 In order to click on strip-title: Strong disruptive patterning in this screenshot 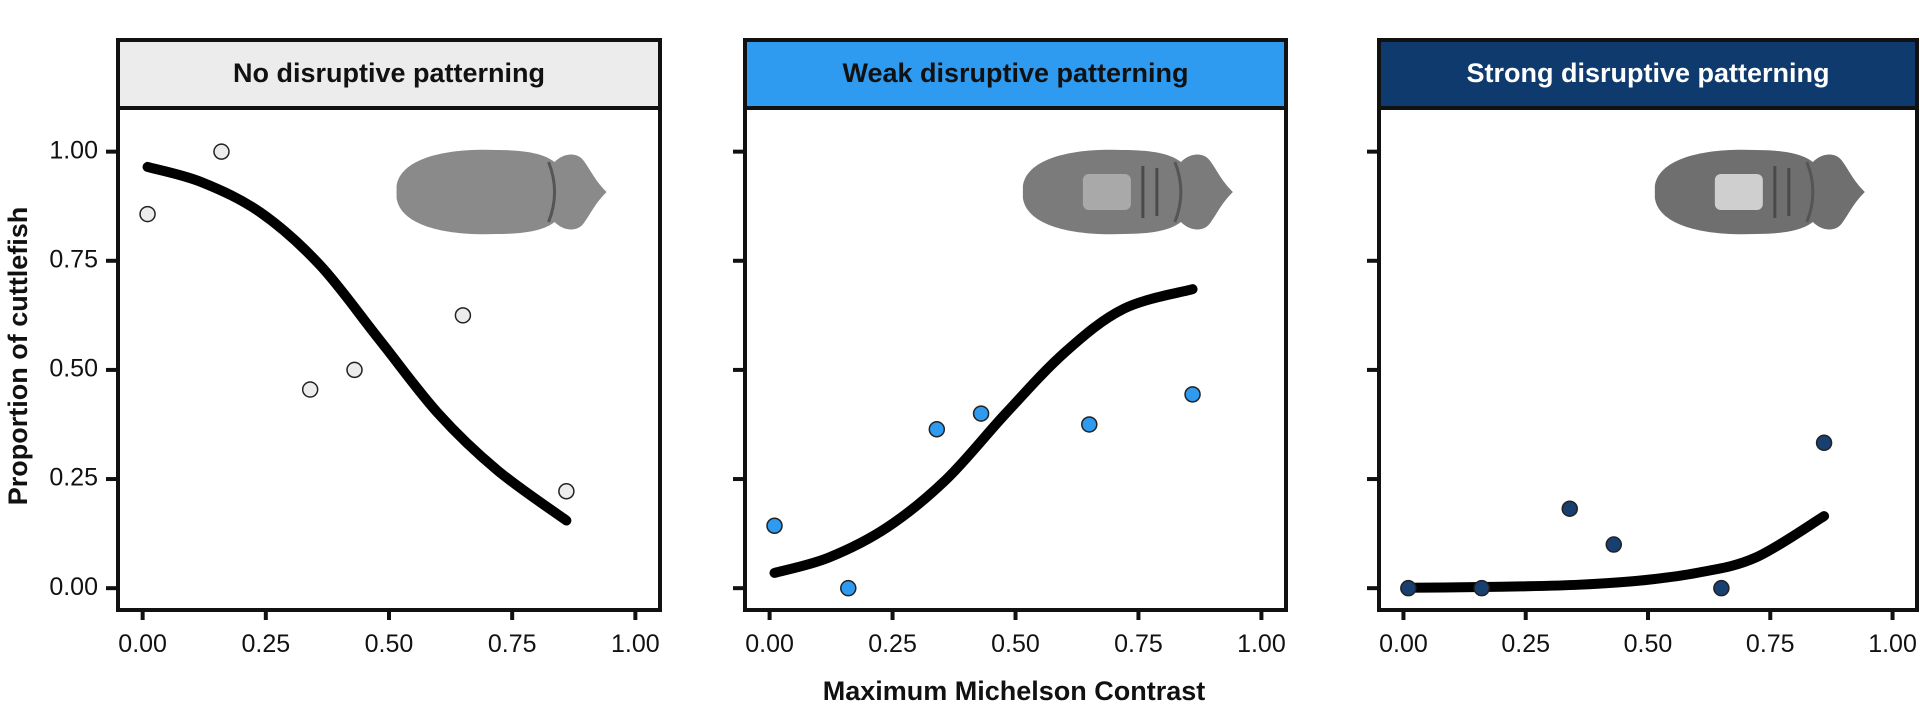, I will do `click(1647, 73)`.